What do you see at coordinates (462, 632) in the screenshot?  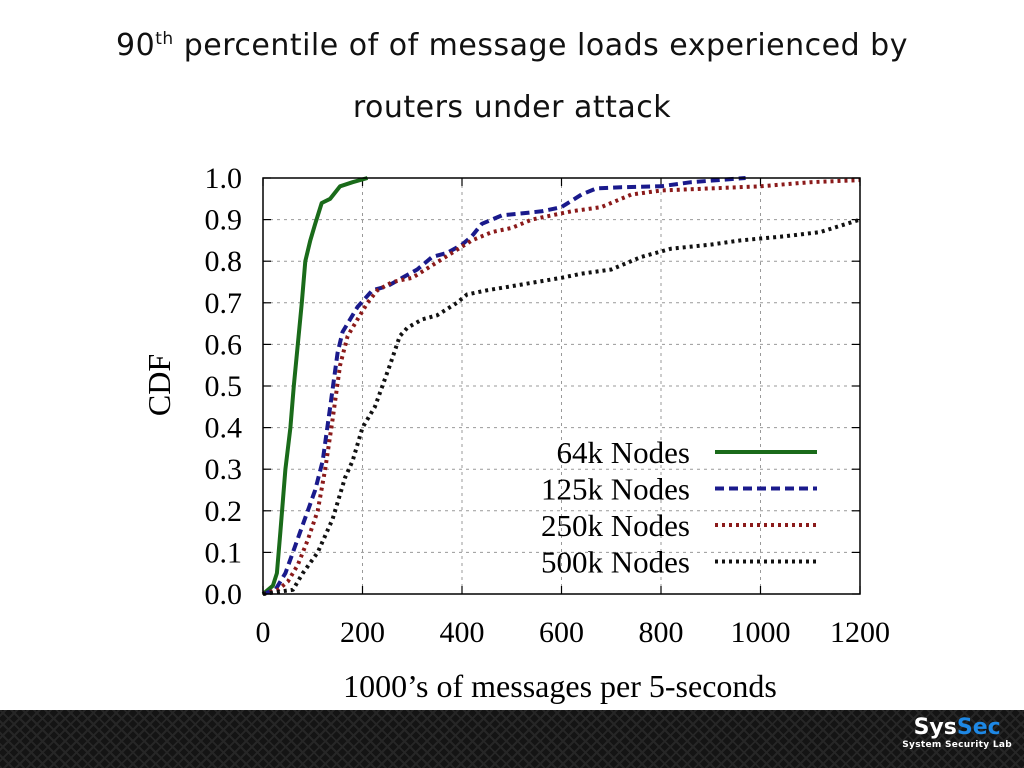 I see `x-tick-label: 400` at bounding box center [462, 632].